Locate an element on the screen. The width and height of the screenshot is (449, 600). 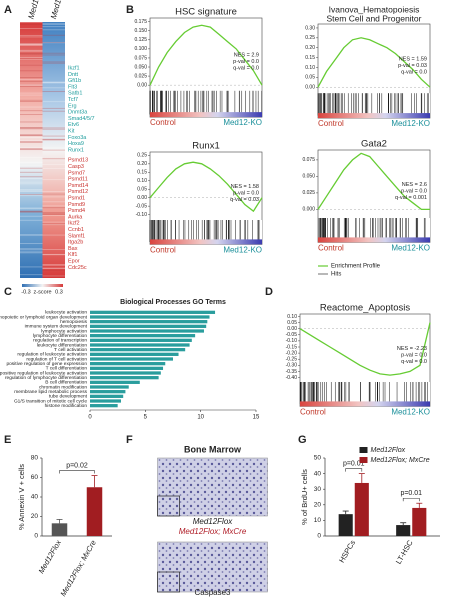
gene-label: Bax is located at coordinates (73, 249).